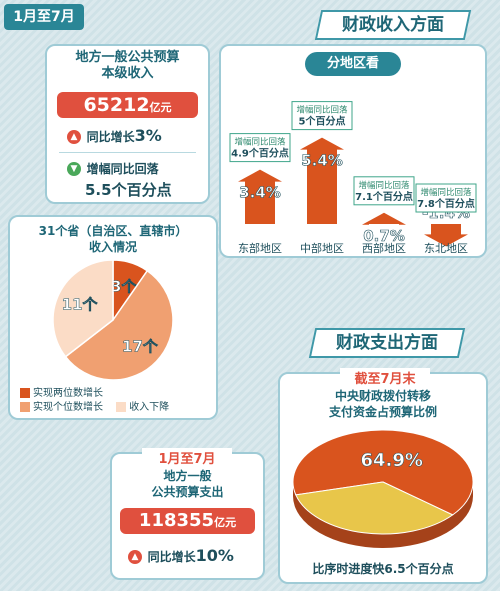  What do you see at coordinates (384, 236) in the screenshot?
I see `region-value-label-2: 0.7%` at bounding box center [384, 236].